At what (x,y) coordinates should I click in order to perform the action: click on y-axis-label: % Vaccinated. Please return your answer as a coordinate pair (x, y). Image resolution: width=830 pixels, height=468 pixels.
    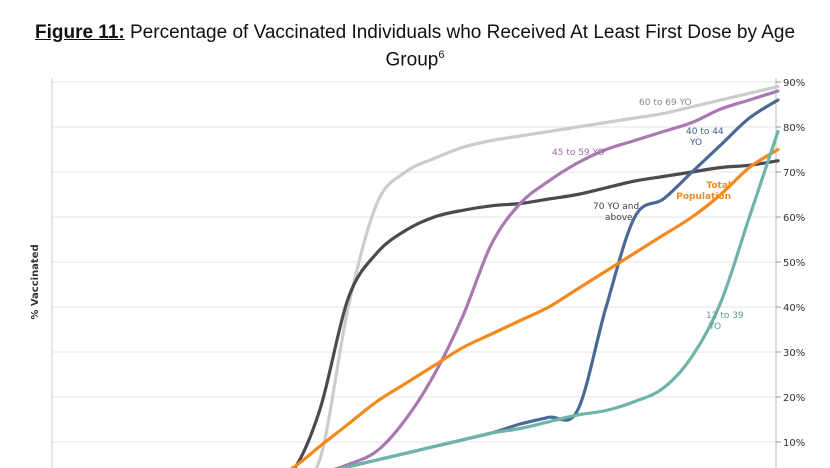
    Looking at the image, I should click on (35, 281).